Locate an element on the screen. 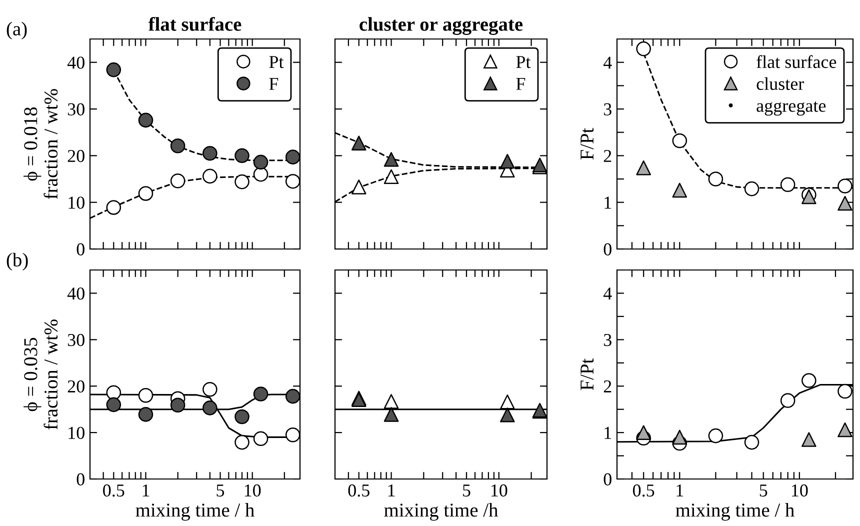 Image resolution: width=860 pixels, height=526 pixels. chart-title: cluster or aggregate is located at coordinates (441, 26).